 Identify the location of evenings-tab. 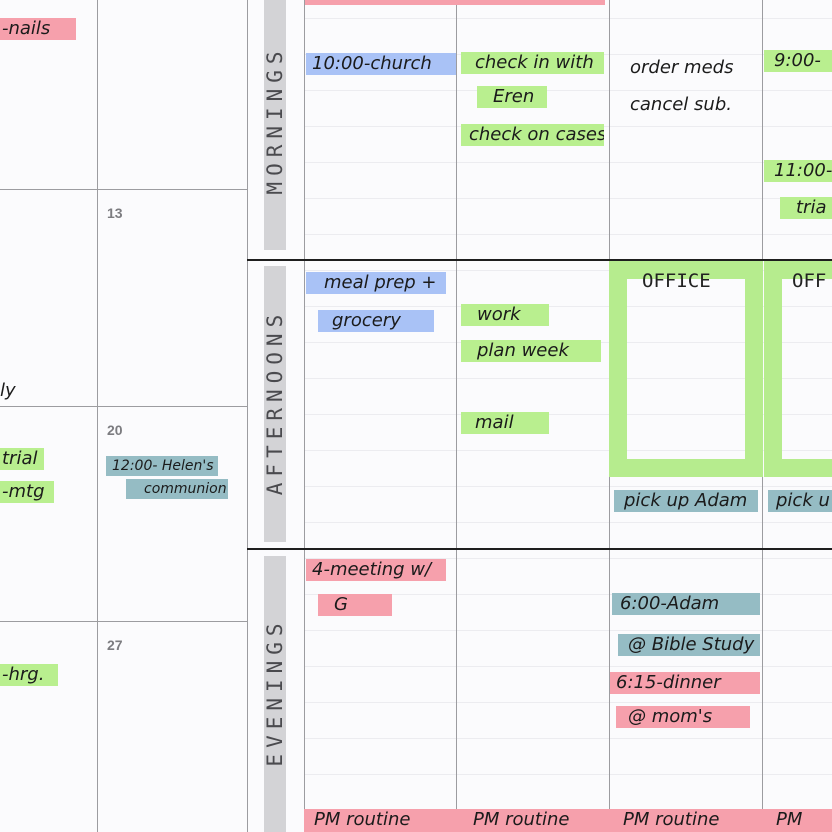
(275, 694).